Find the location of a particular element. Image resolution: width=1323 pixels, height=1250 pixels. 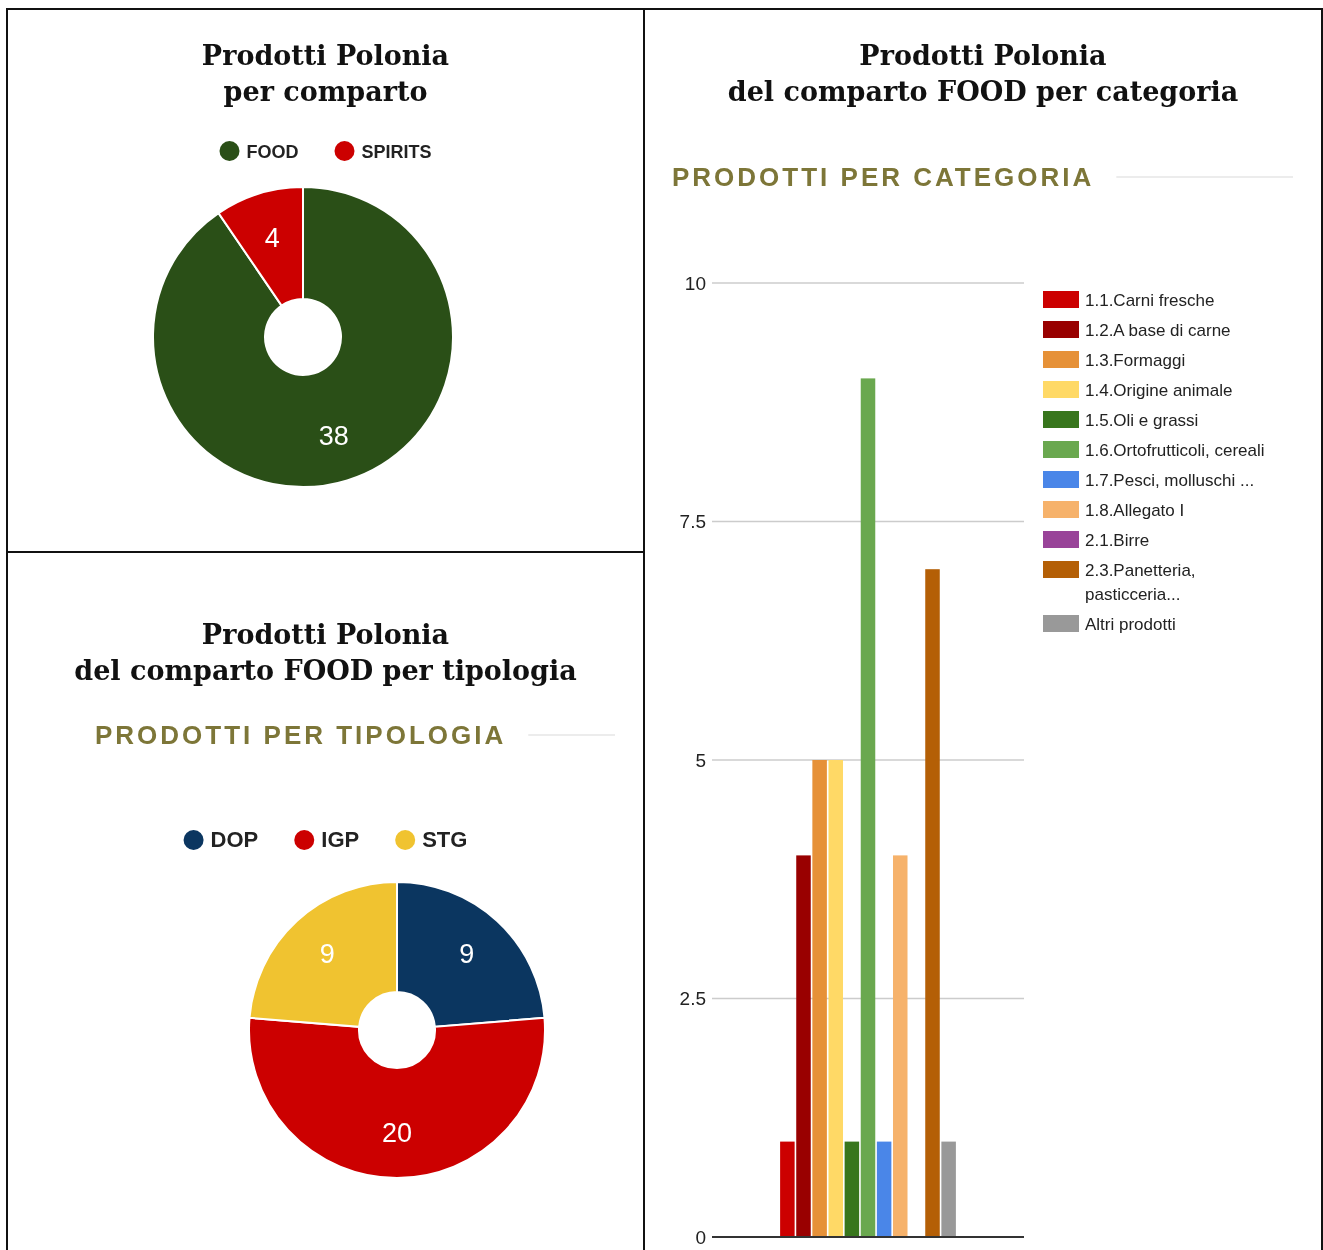

y-tick-label: 2.5 is located at coordinates (692, 999).